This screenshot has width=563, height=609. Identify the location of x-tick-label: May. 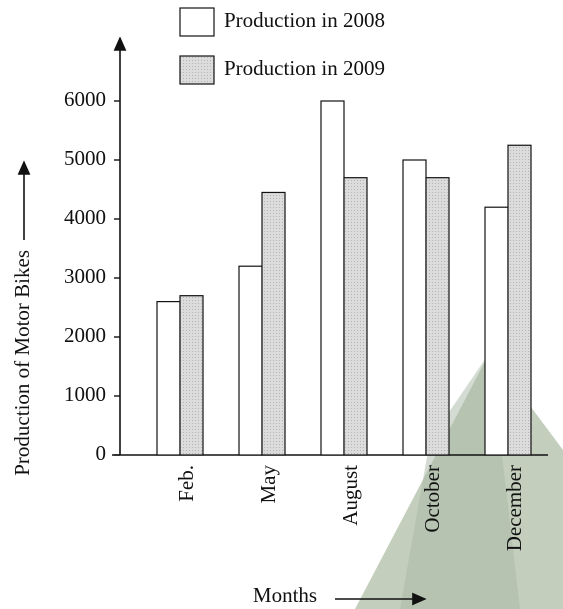
(268, 484).